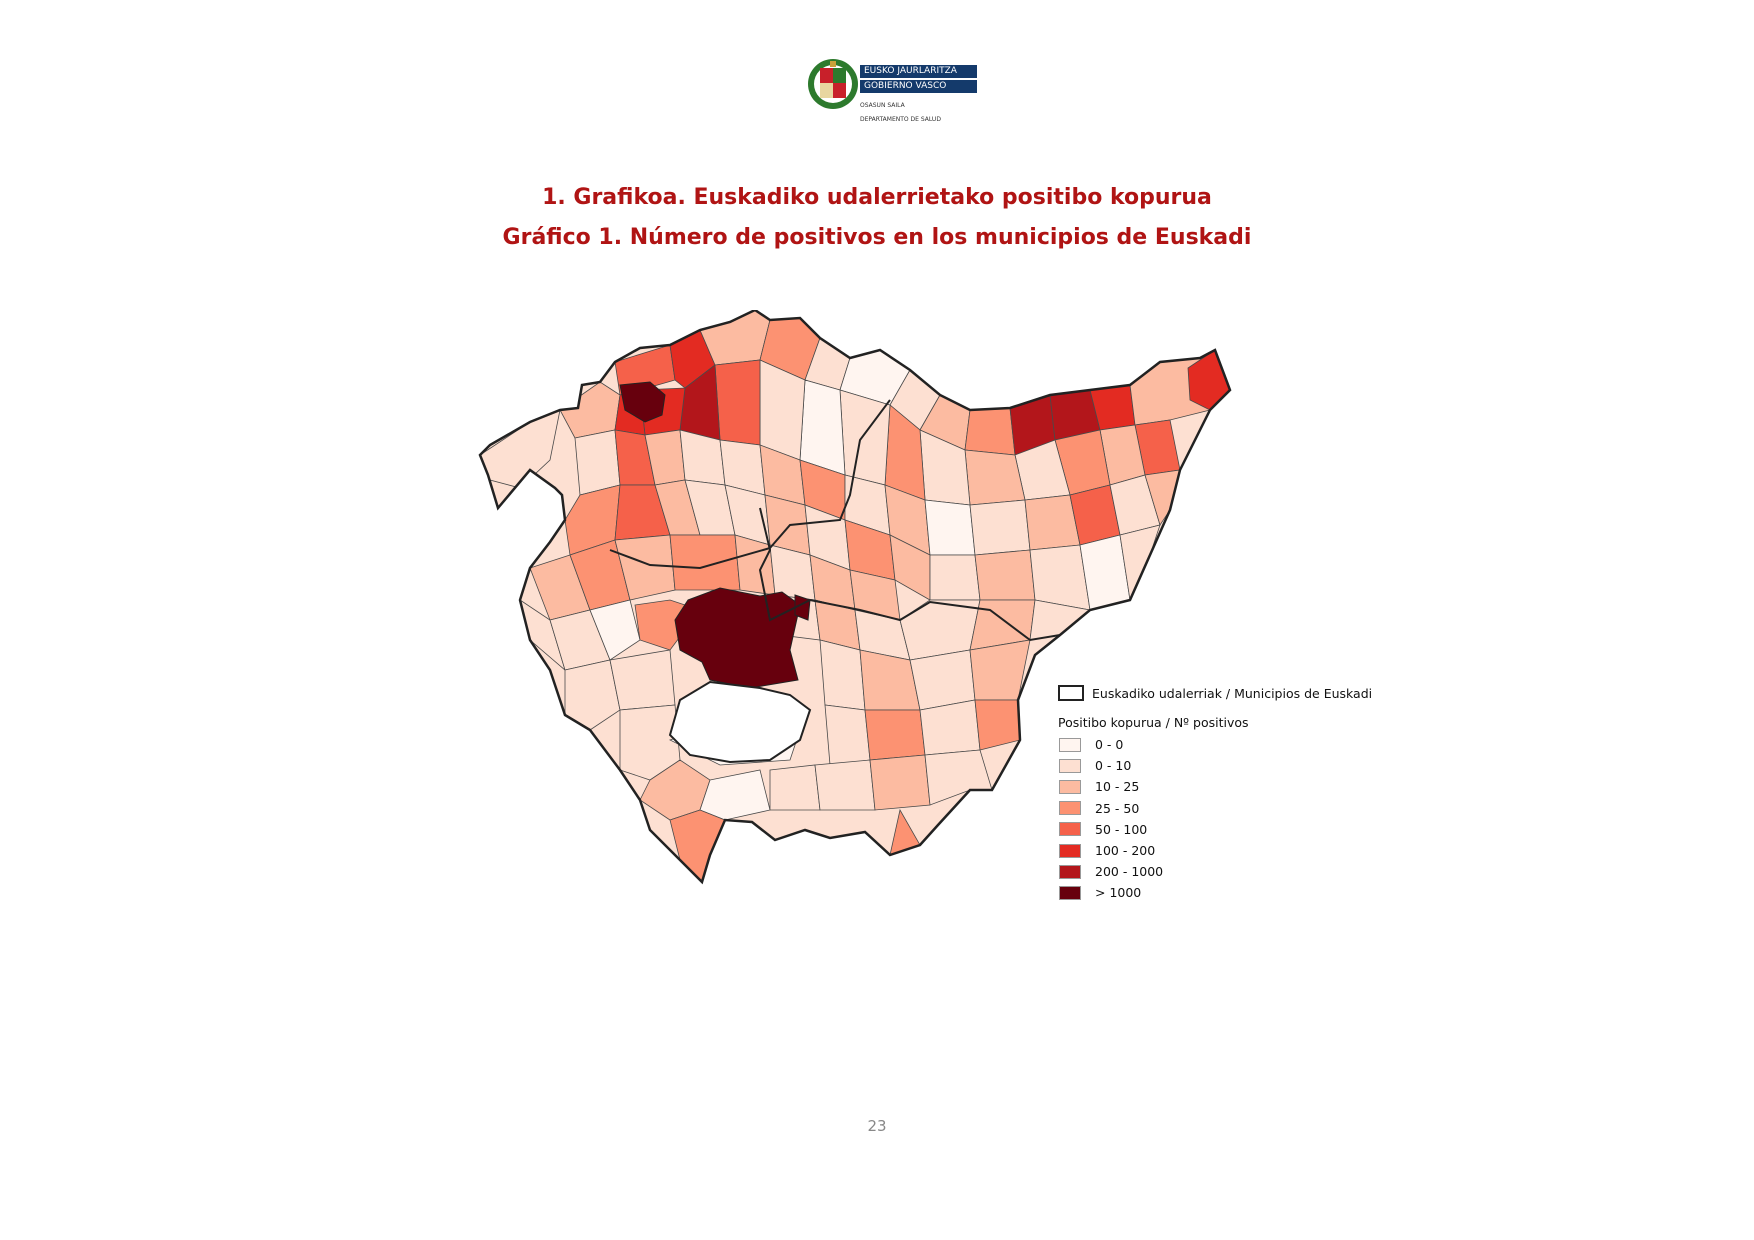 The height and width of the screenshot is (1240, 1754). I want to click on coat-of-arms-icon, so click(833, 84).